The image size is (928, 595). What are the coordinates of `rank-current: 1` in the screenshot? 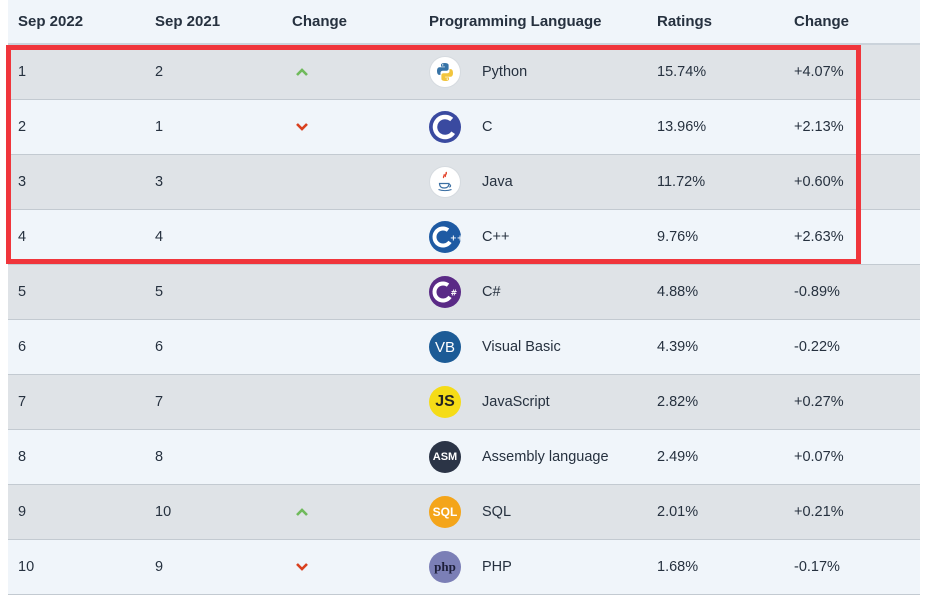 It's located at (22, 72).